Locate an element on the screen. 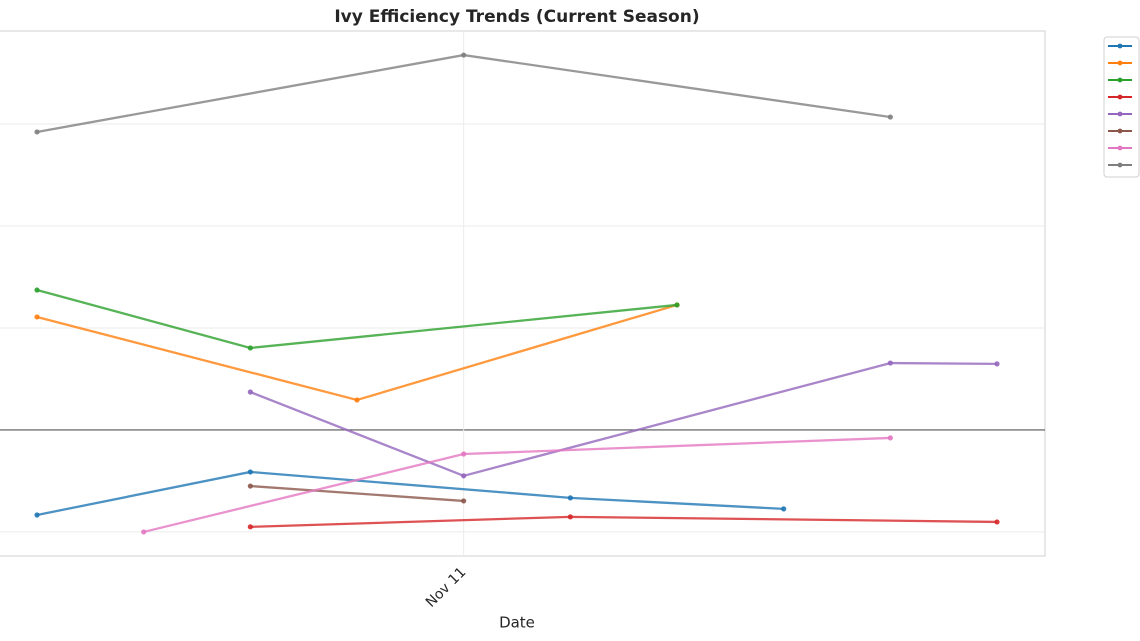  x-tick-label: Nov 11 is located at coordinates (446, 587).